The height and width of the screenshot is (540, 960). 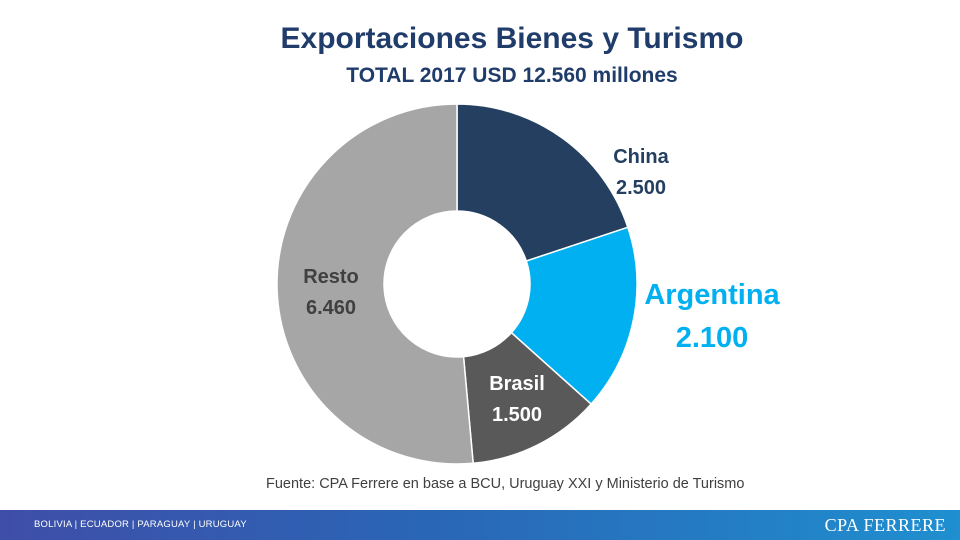 I want to click on donut-slice-brasil, so click(x=527, y=398).